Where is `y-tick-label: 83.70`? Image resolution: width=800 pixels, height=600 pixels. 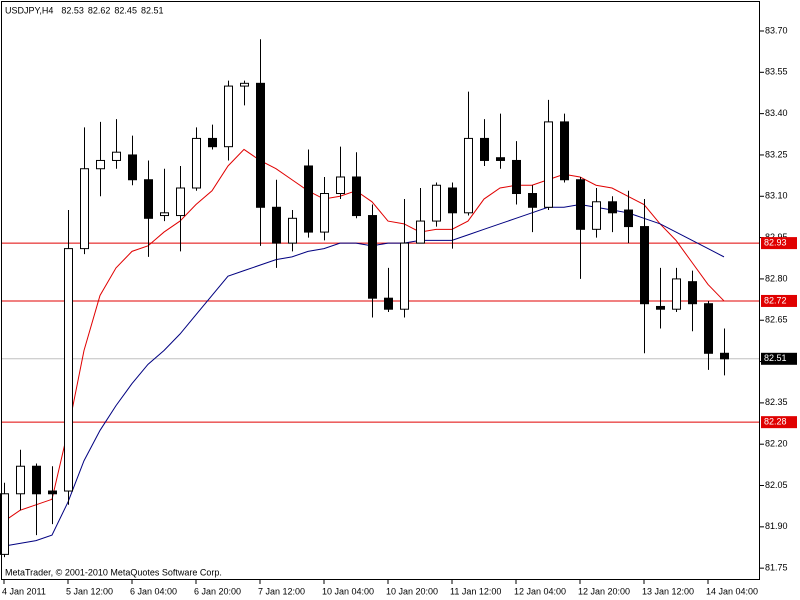 y-tick-label: 83.70 is located at coordinates (776, 30).